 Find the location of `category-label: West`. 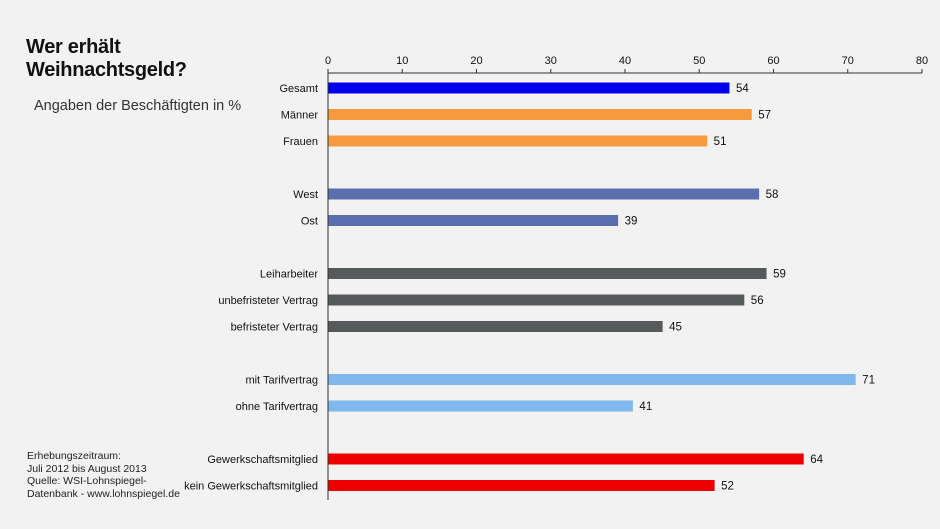

category-label: West is located at coordinates (305, 195).